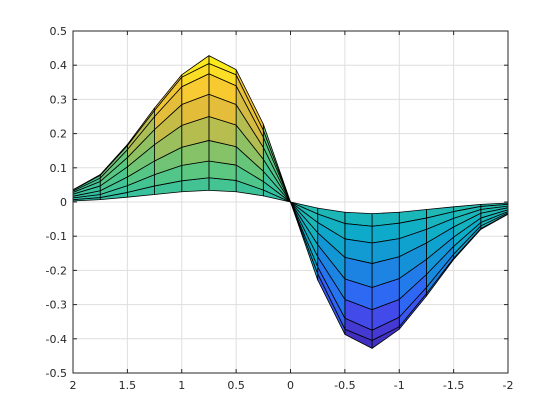 The width and height of the screenshot is (560, 420). I want to click on y-tick-label: -0.2, so click(56, 270).